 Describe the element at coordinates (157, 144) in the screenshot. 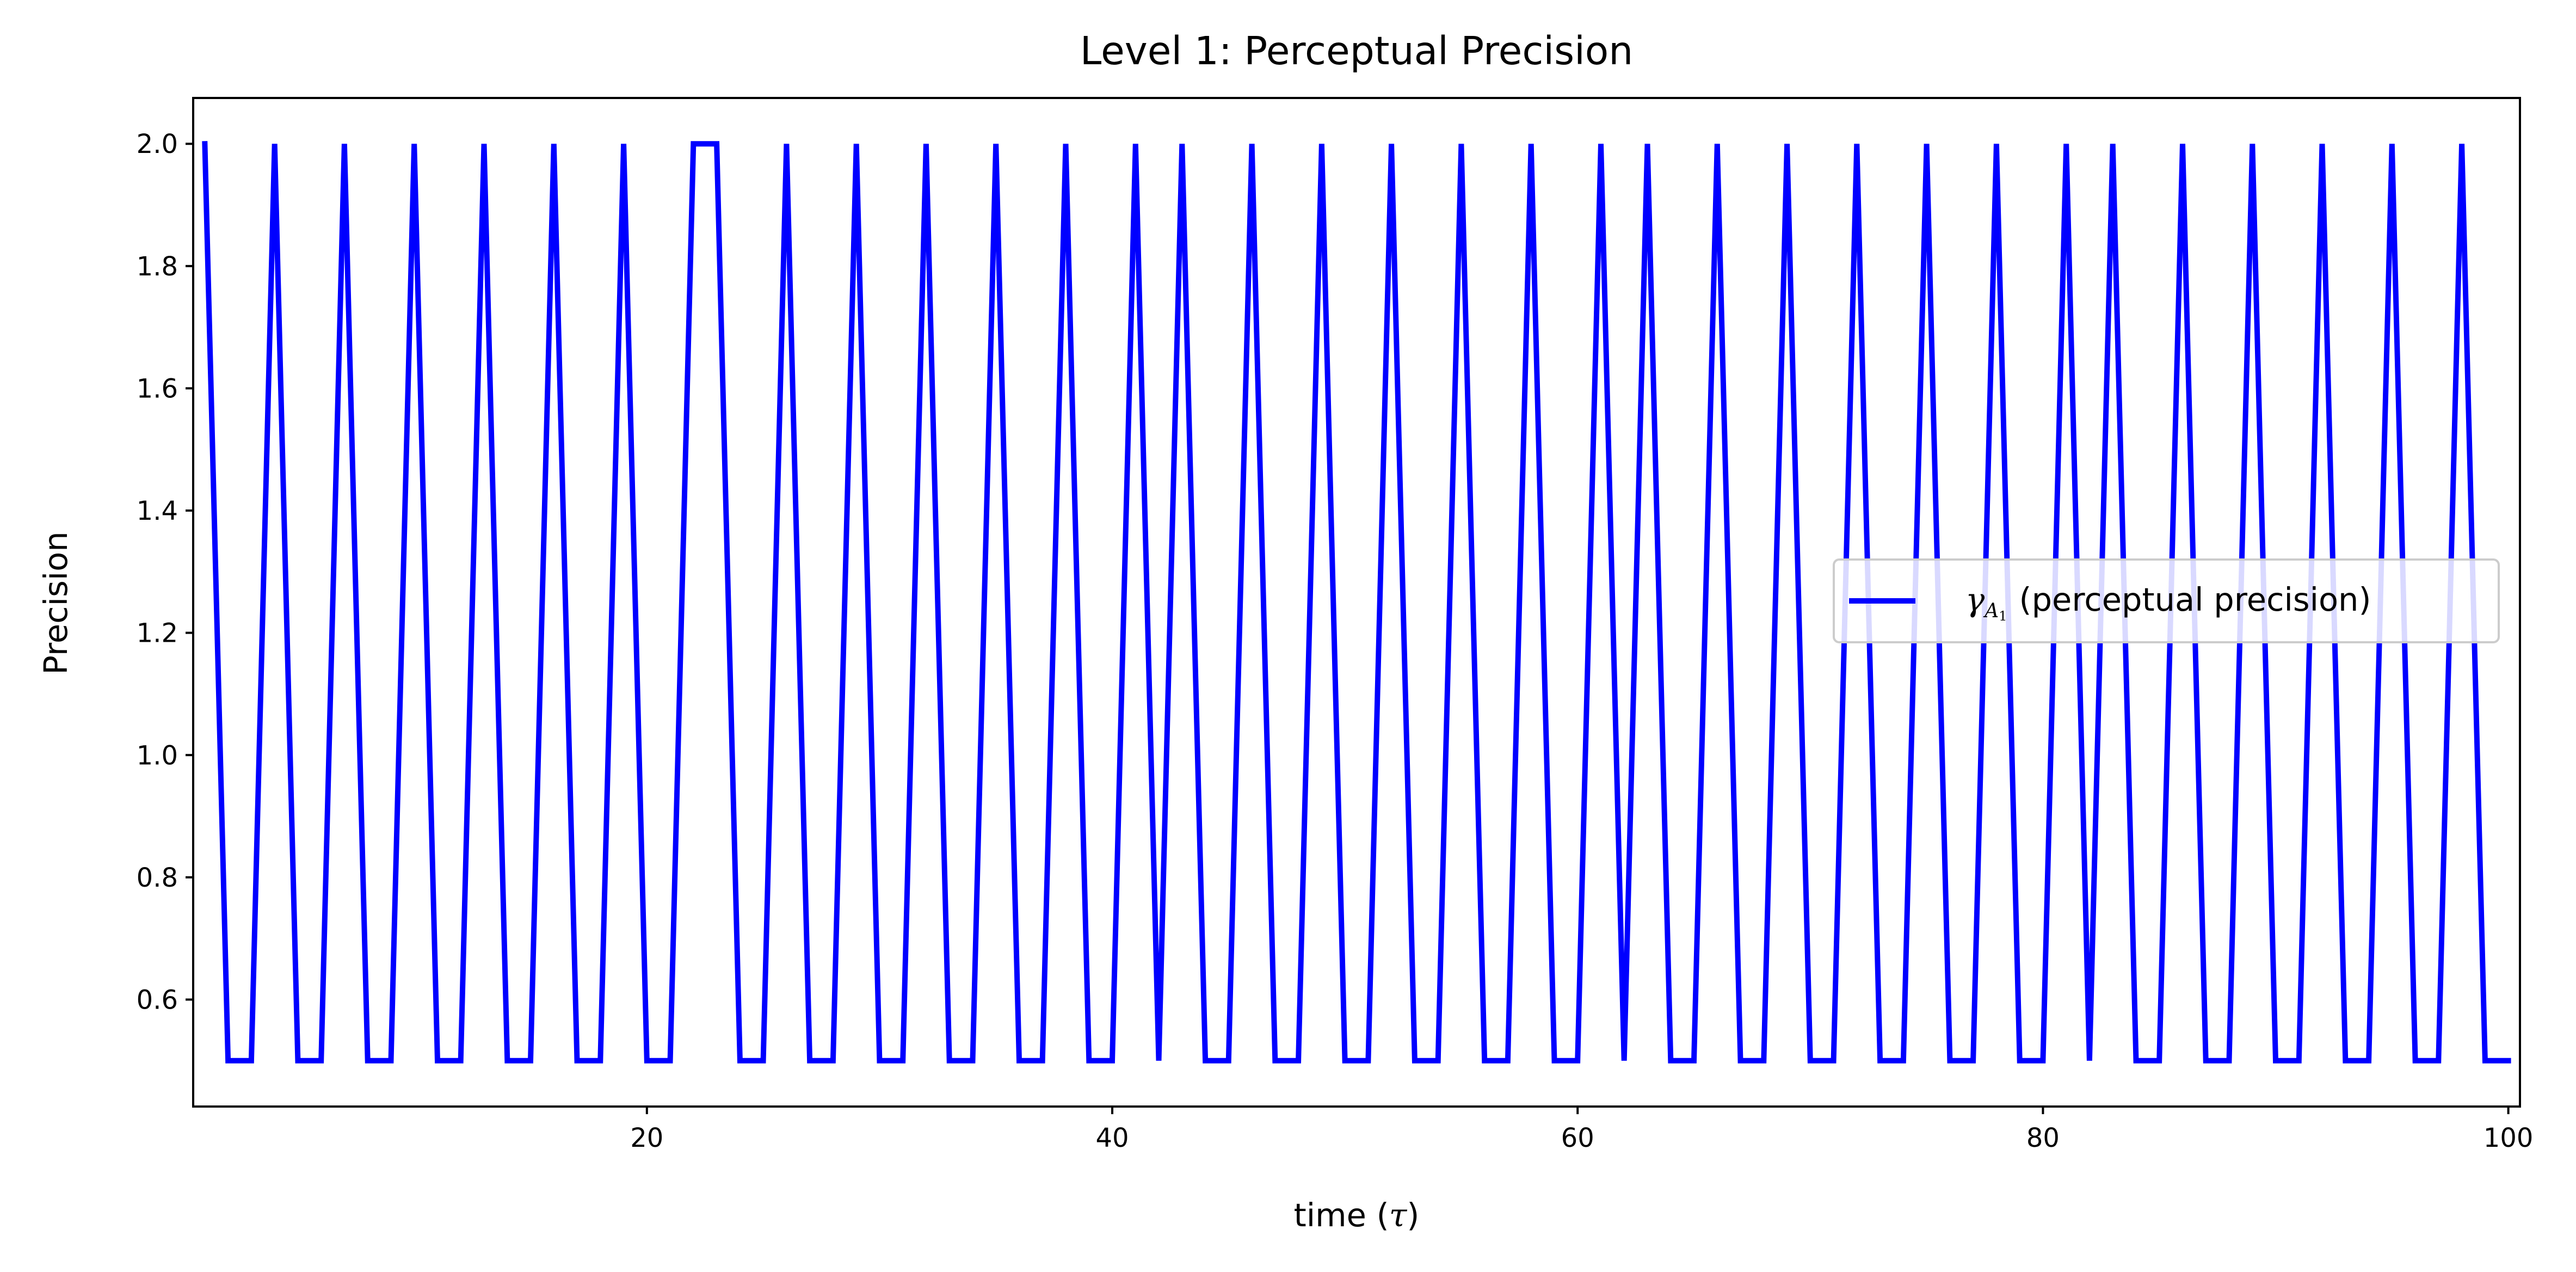

I see `y-tick-label: 2.0` at that location.